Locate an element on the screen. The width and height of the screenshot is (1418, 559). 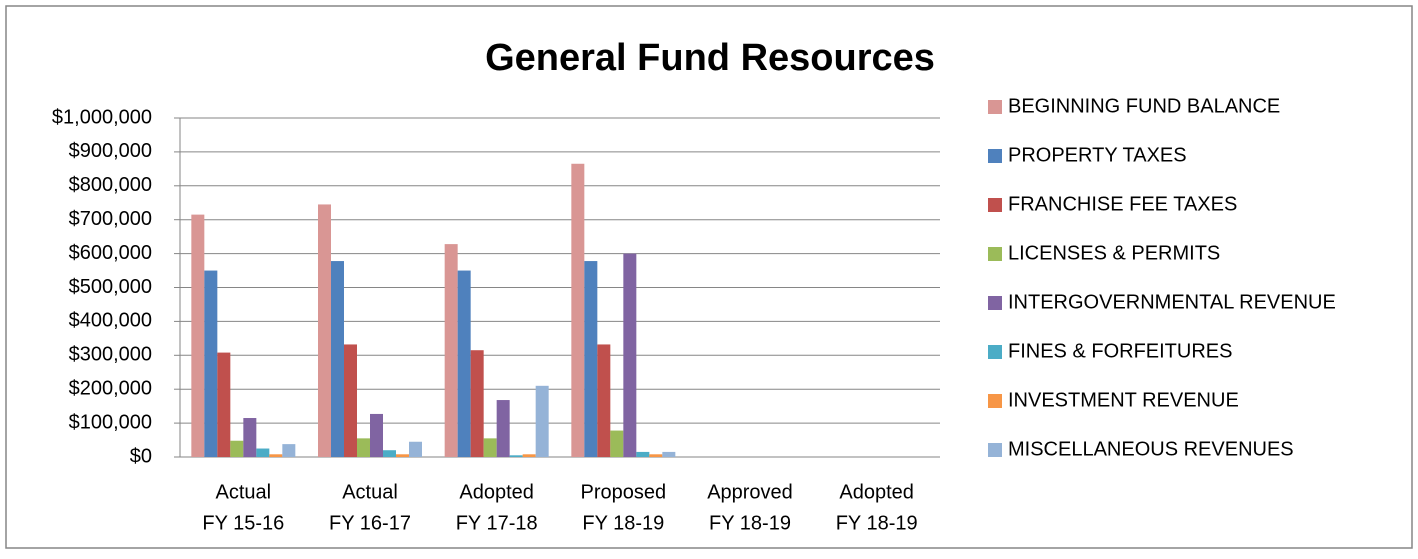
y-tick-label: $200,000 is located at coordinates (110, 388).